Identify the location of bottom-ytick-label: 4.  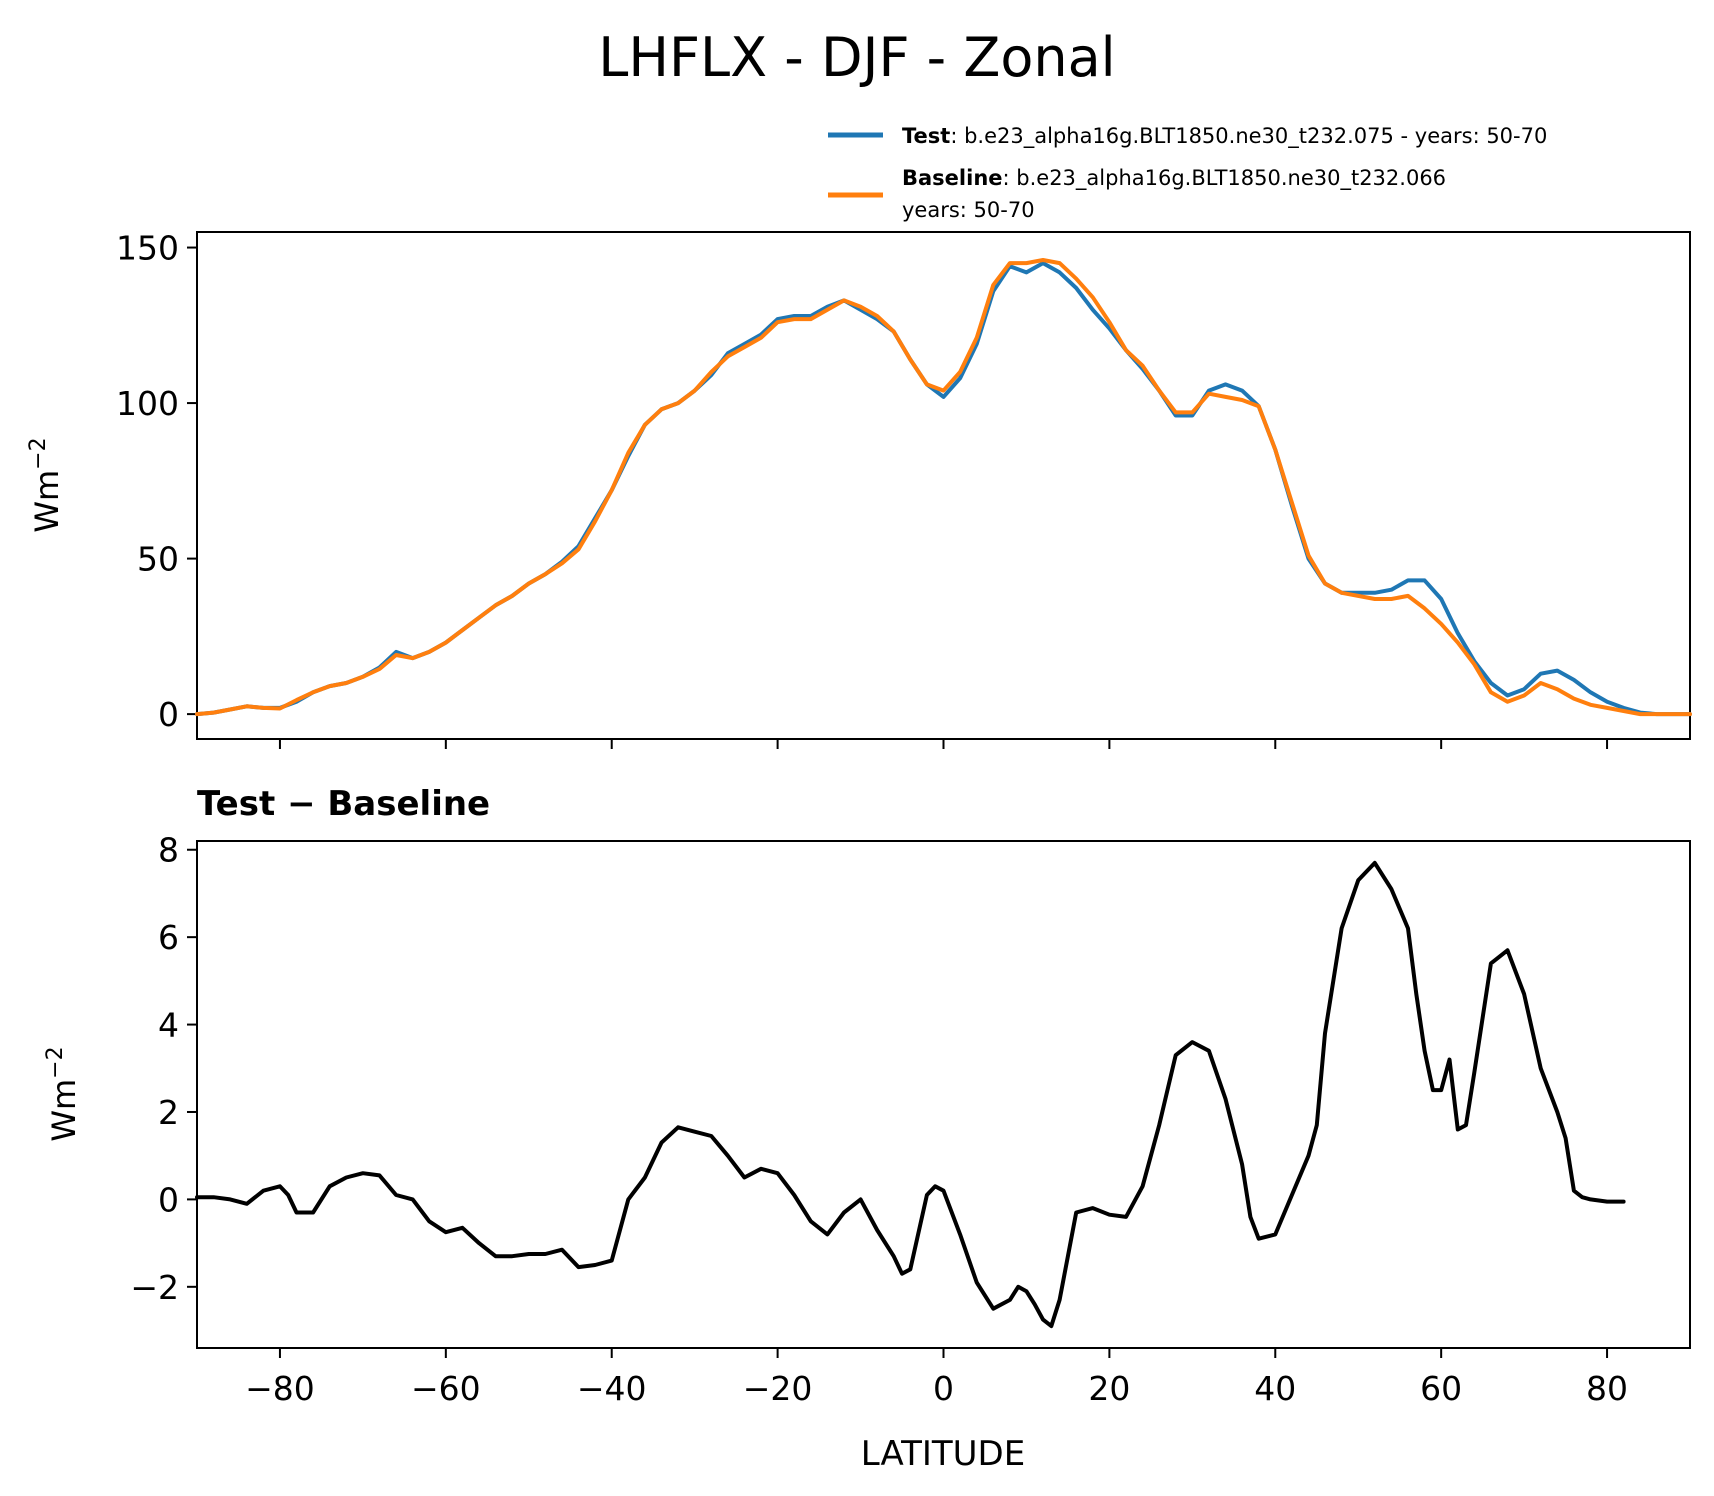
(168, 1025).